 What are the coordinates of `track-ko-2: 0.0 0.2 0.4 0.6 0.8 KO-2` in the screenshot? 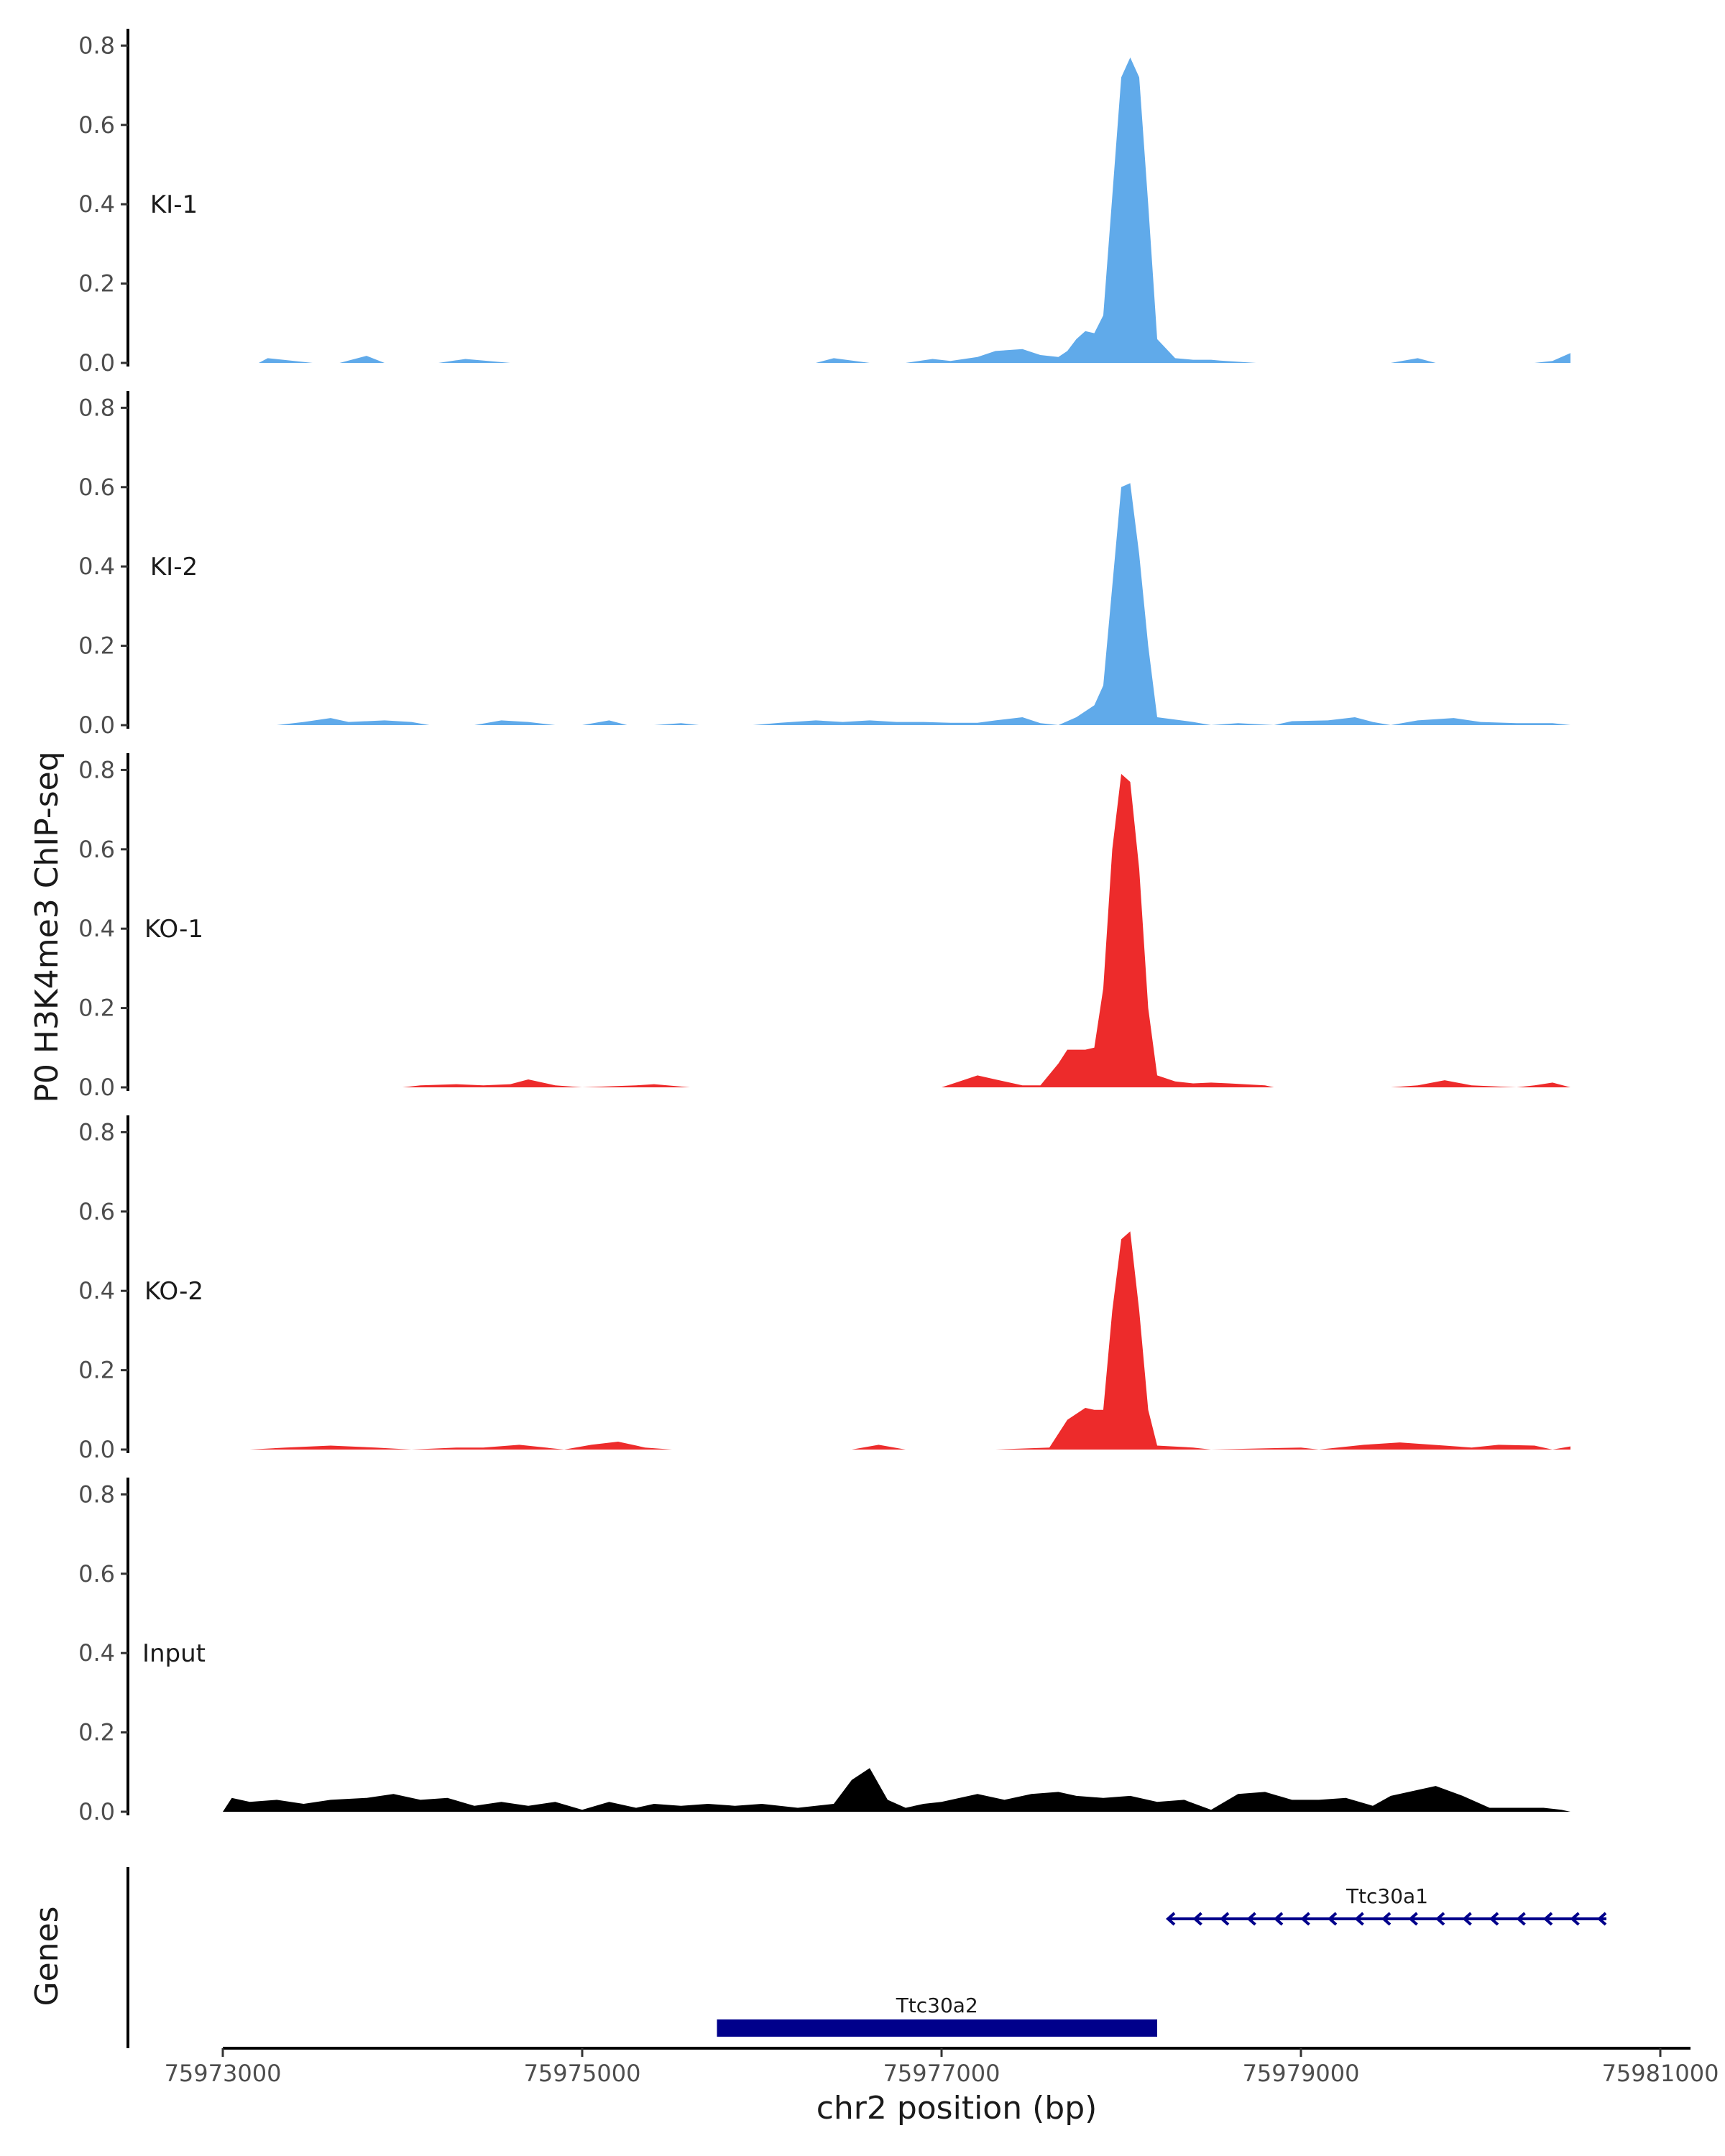 It's located at (824, 1289).